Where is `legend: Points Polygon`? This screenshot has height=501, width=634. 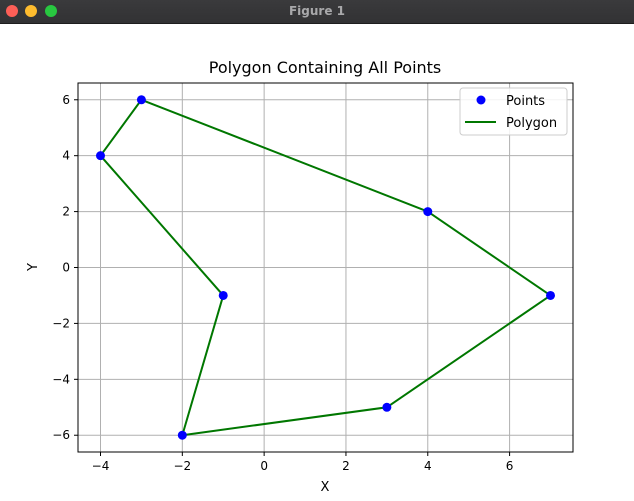
legend: Points Polygon is located at coordinates (513, 111).